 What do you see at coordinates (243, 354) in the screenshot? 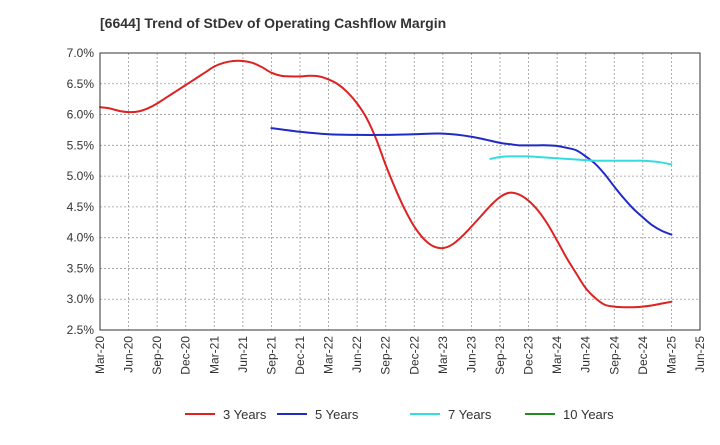
I see `x-tick-label: Jun-21` at bounding box center [243, 354].